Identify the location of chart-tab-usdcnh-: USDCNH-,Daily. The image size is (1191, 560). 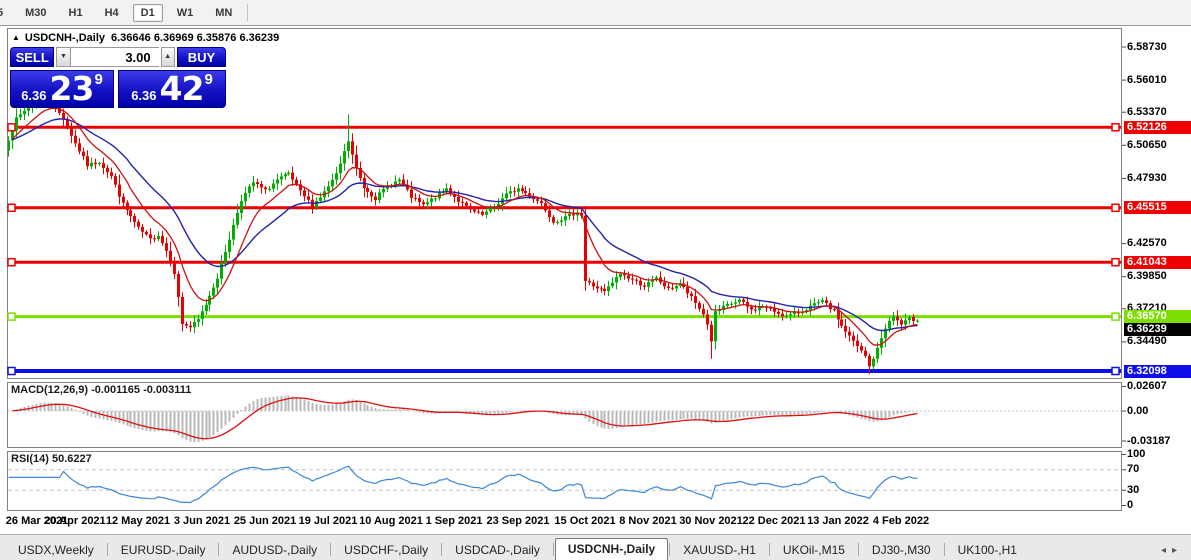
(611, 549).